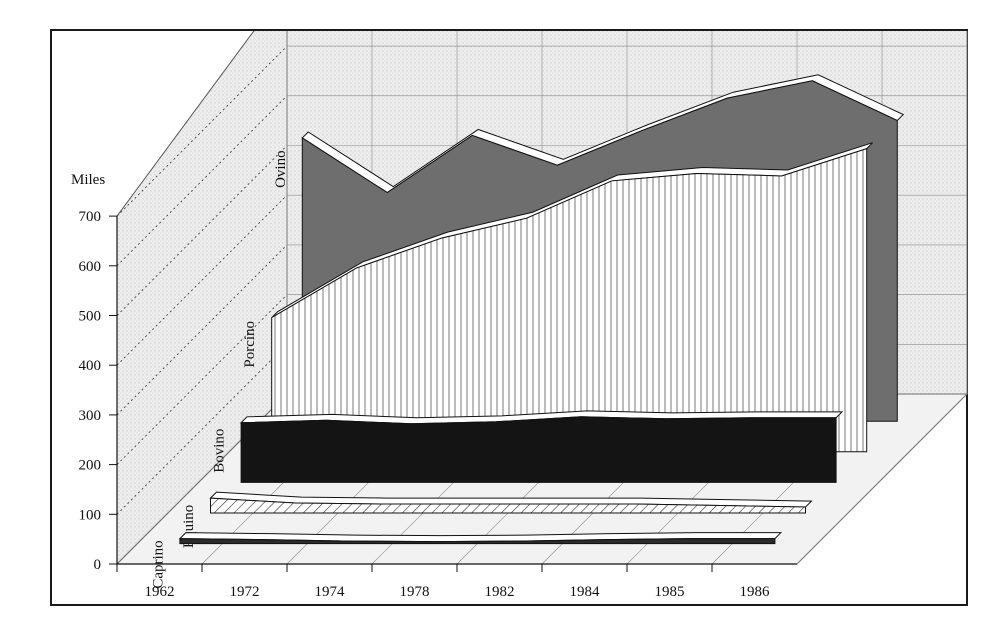 This screenshot has width=1005, height=639. Describe the element at coordinates (90, 515) in the screenshot. I see `y-tick-label: 100` at that location.